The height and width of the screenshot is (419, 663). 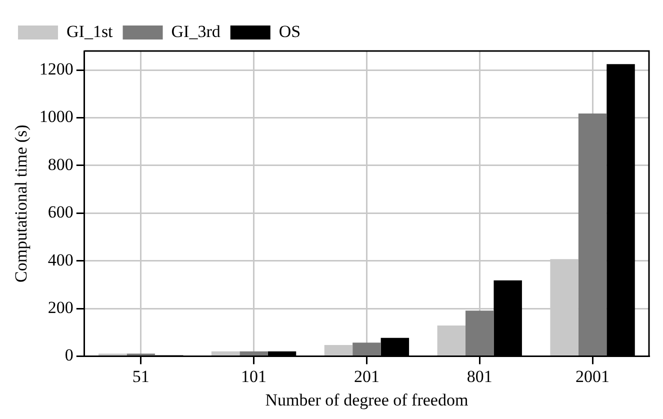 I want to click on x-tick-label: 2001, so click(x=593, y=376).